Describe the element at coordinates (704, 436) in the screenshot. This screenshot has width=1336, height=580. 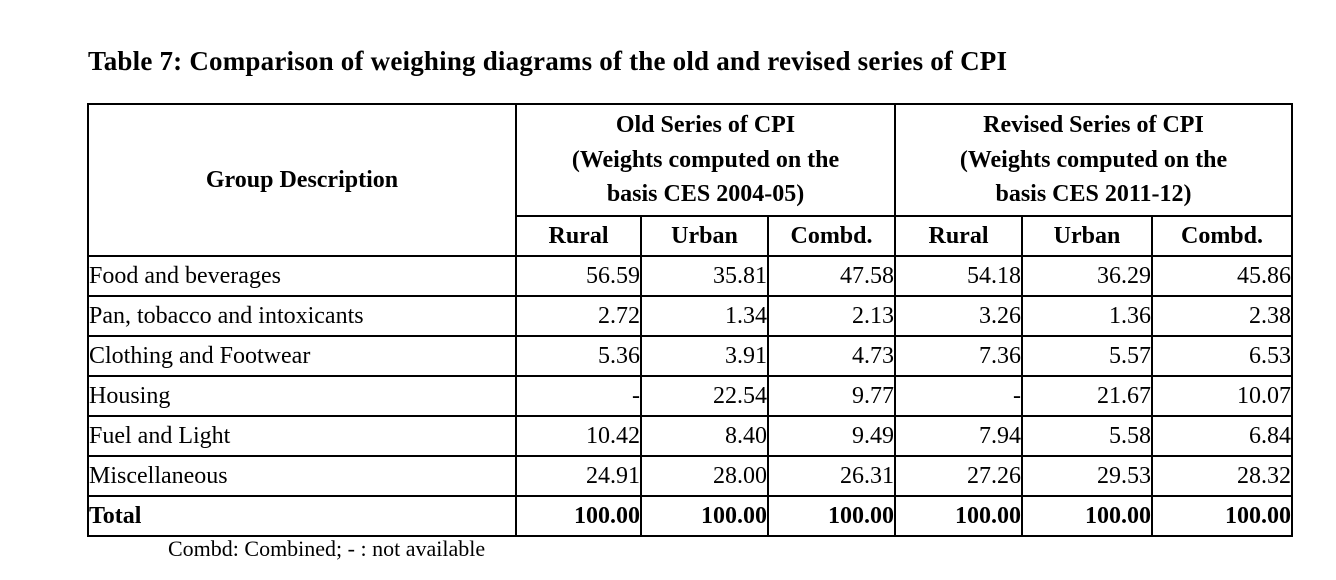
I see `value-cell: 8.40` at that location.